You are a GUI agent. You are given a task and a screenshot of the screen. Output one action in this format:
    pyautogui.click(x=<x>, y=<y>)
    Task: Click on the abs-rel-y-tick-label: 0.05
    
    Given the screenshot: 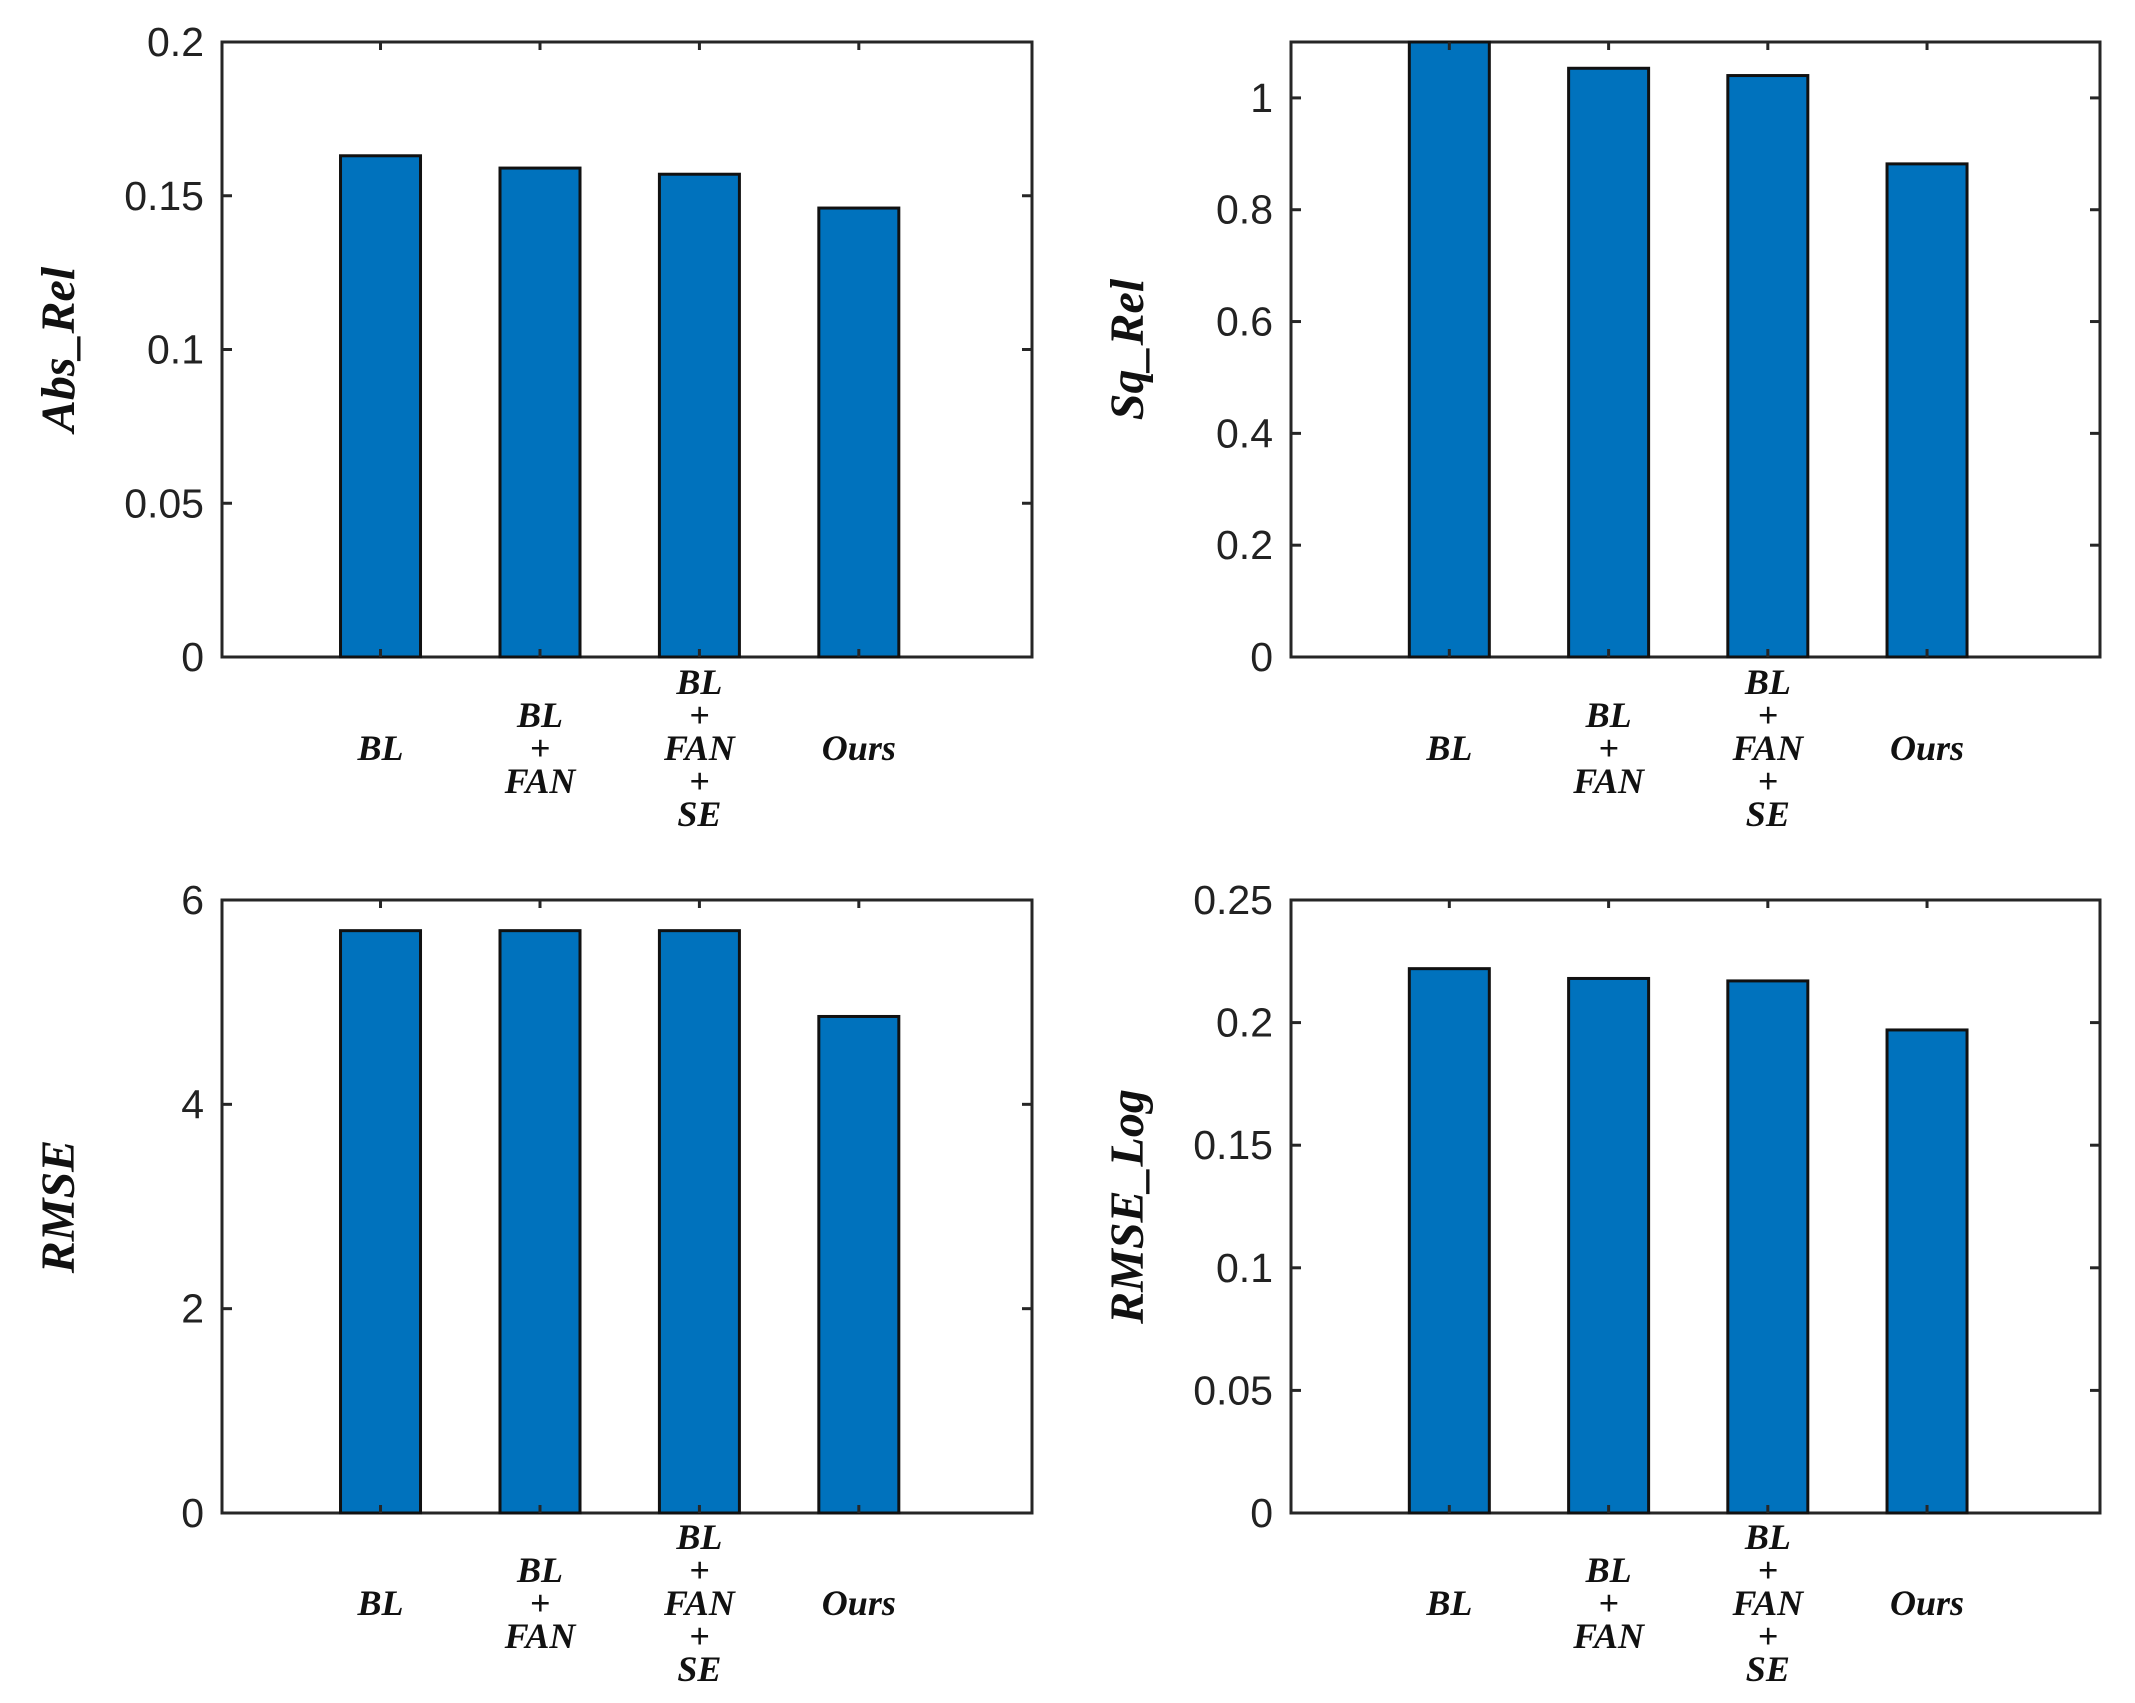 What is the action you would take?
    pyautogui.click(x=164, y=503)
    